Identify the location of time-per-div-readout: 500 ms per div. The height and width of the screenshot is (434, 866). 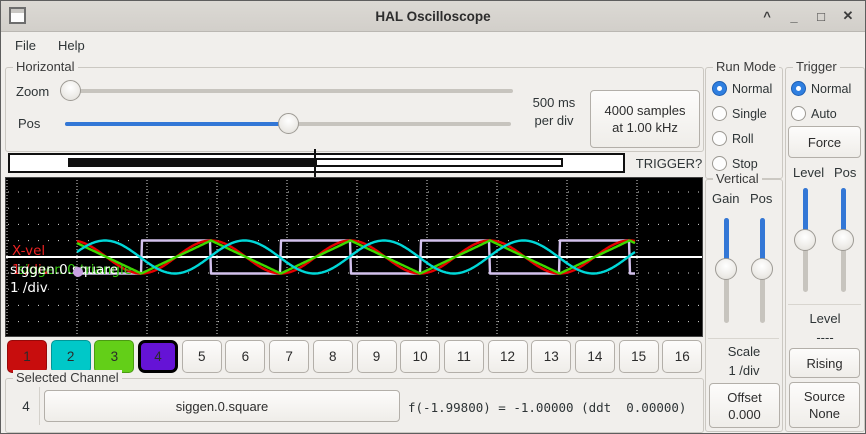
(554, 112).